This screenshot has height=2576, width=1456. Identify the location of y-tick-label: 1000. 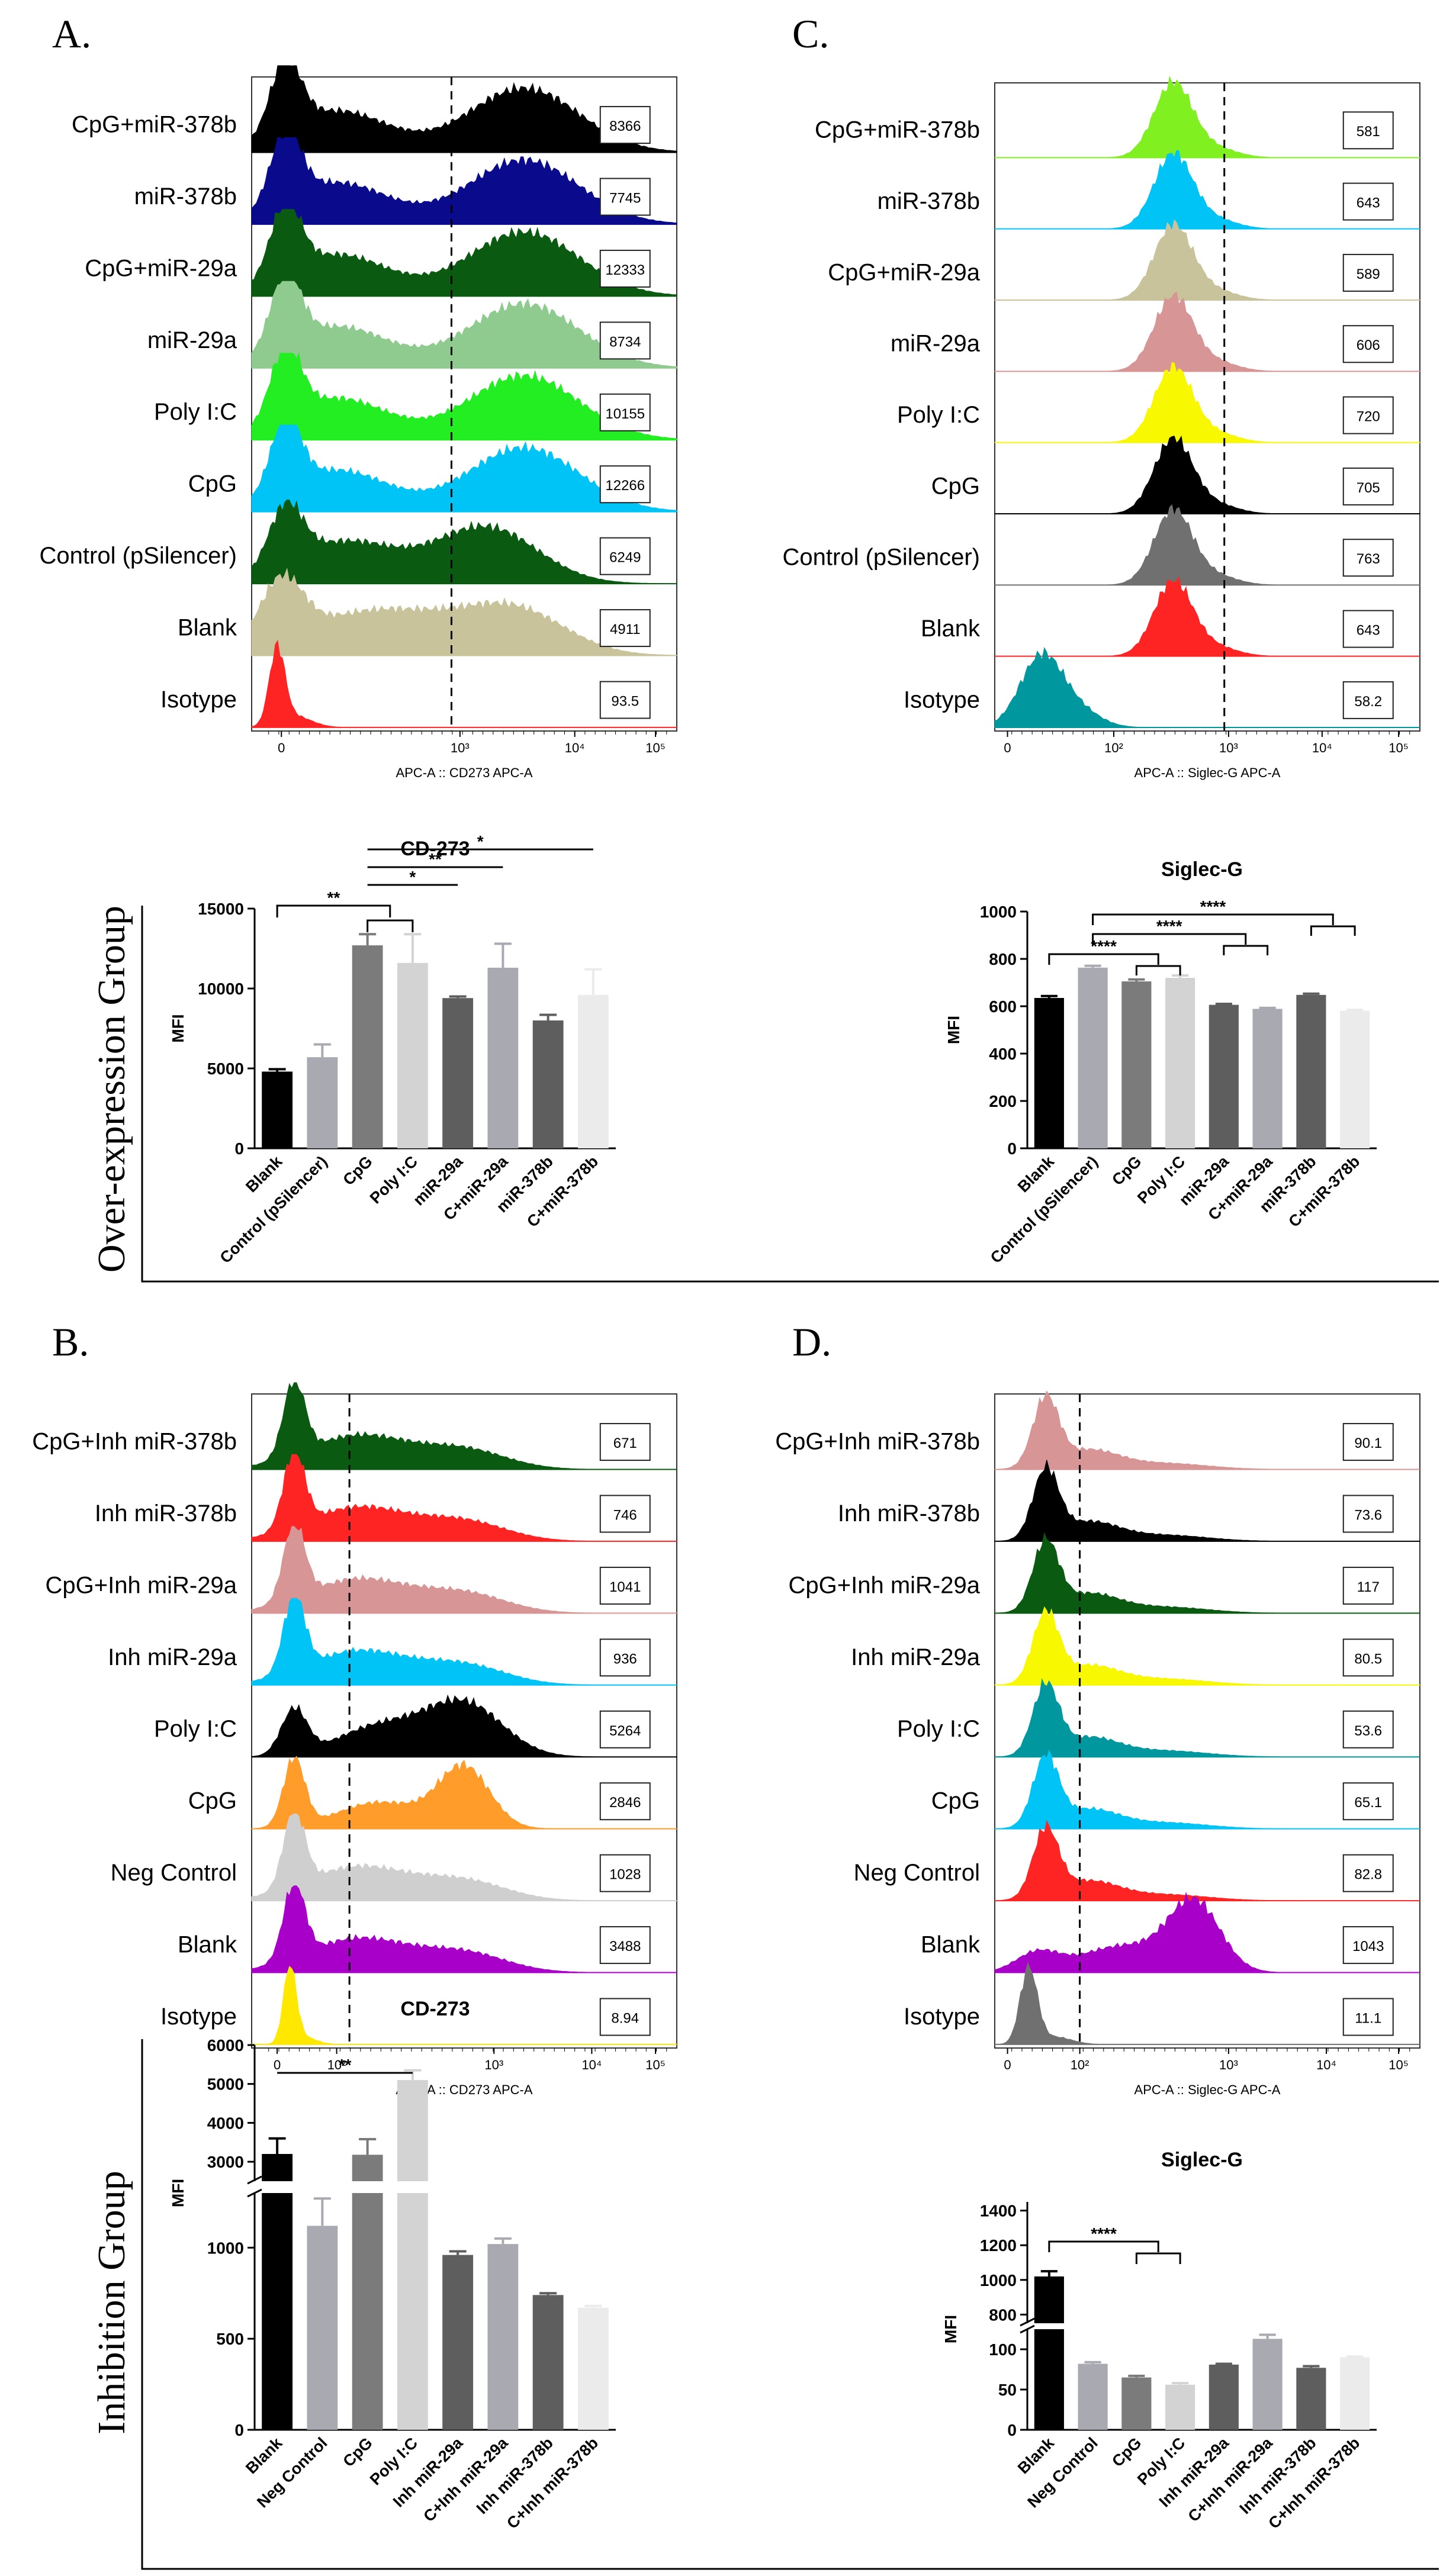
(225, 2248).